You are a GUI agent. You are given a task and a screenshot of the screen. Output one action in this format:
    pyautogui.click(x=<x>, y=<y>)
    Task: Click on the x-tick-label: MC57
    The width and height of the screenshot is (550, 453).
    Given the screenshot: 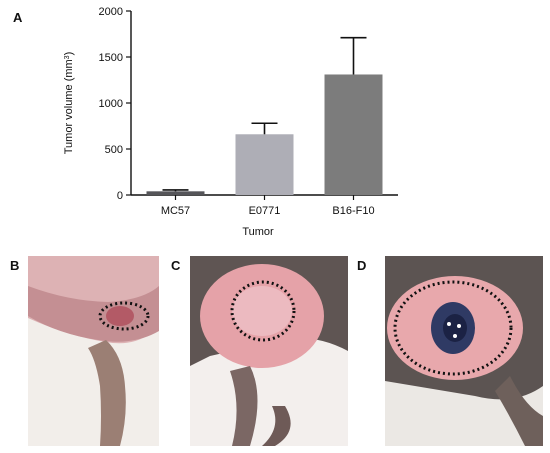 What is the action you would take?
    pyautogui.click(x=175, y=211)
    